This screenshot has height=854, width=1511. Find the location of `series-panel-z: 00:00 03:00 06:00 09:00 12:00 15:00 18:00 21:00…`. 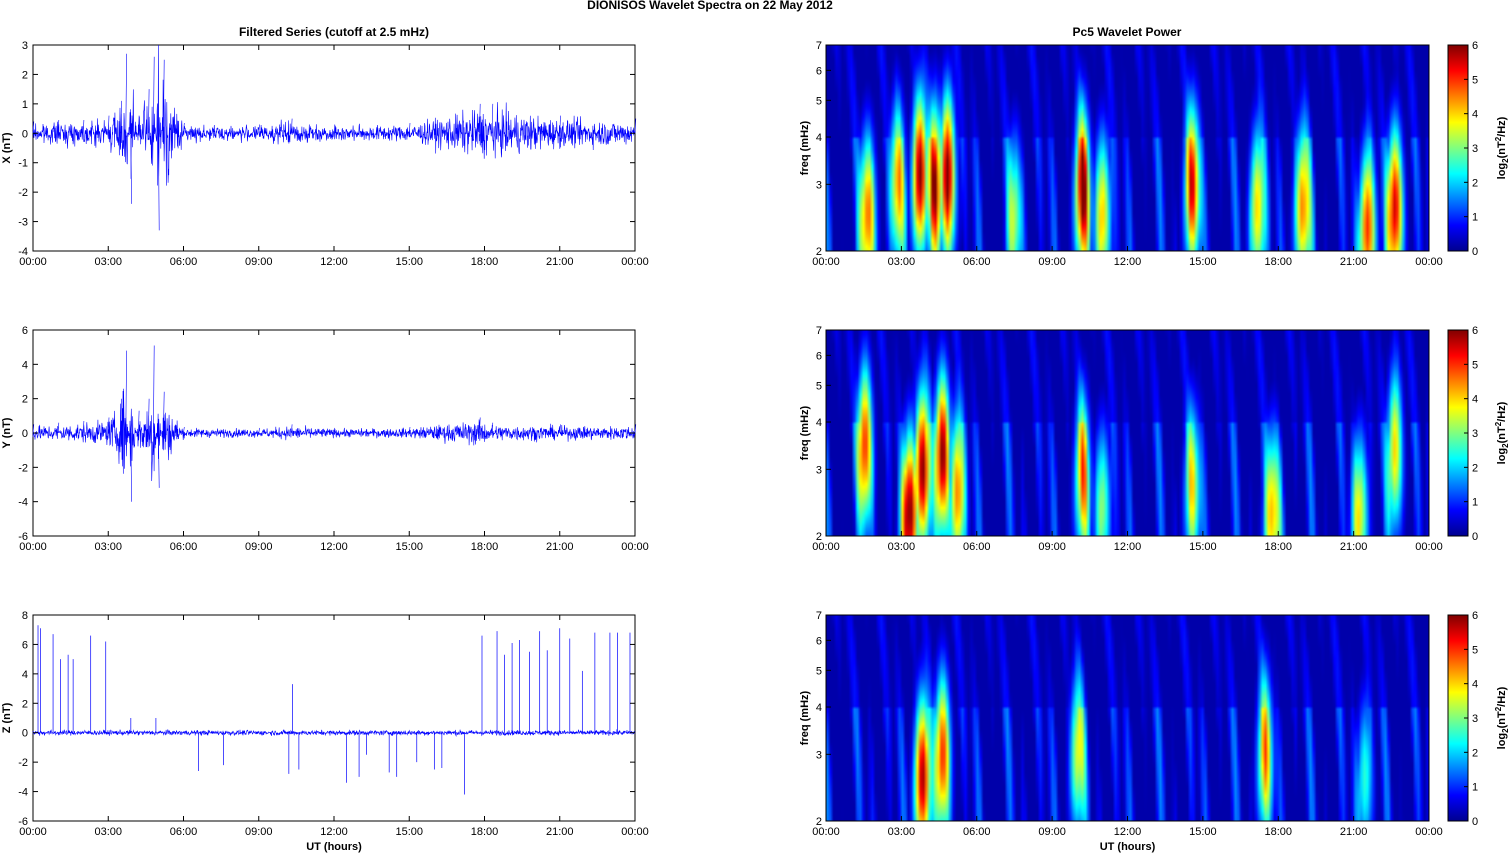

series-panel-z: 00:00 03:00 06:00 09:00 12:00 15:00 18:00 21:00… is located at coordinates (325, 731).